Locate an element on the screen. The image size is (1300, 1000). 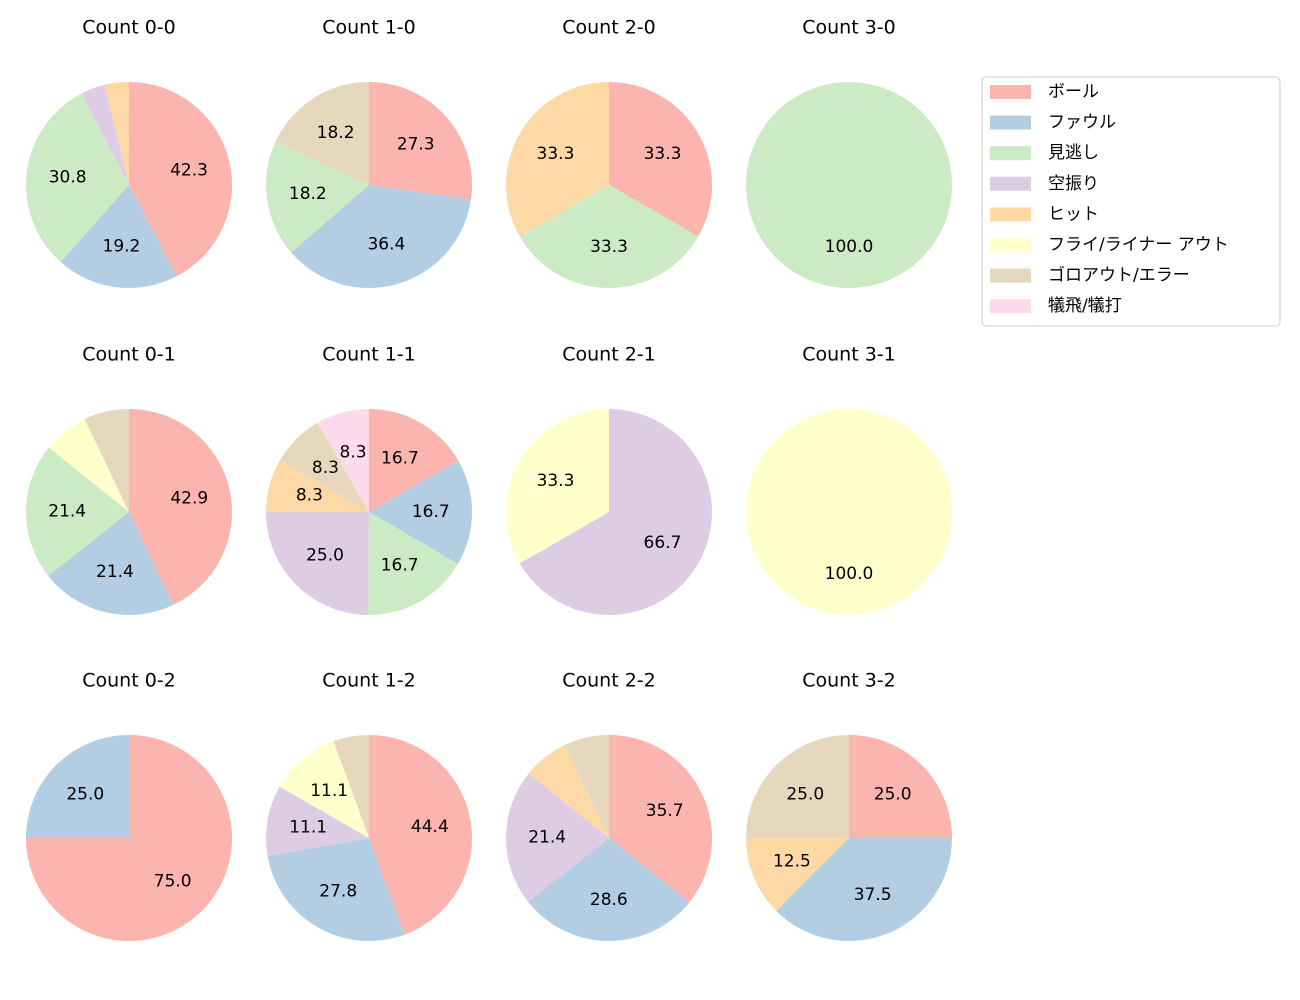
legend-label: ヒット is located at coordinates (1073, 214).